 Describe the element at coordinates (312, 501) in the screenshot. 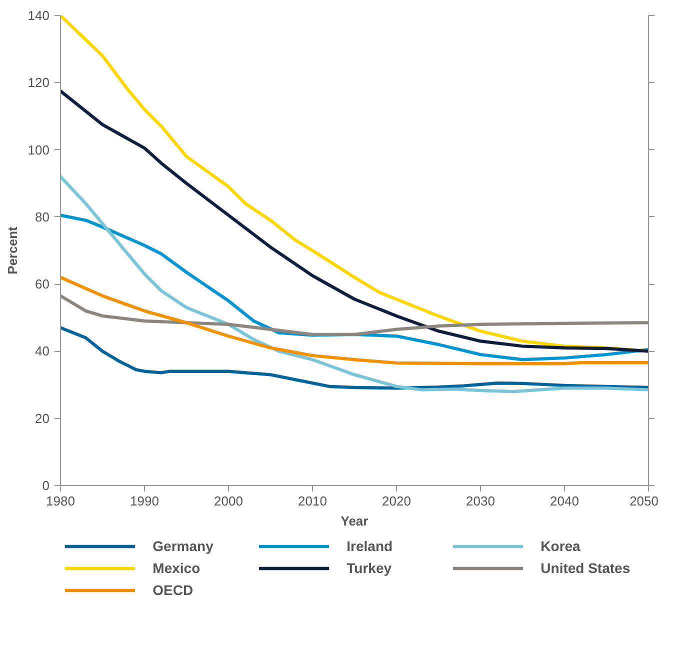

I see `x-tick-label: 2010` at that location.